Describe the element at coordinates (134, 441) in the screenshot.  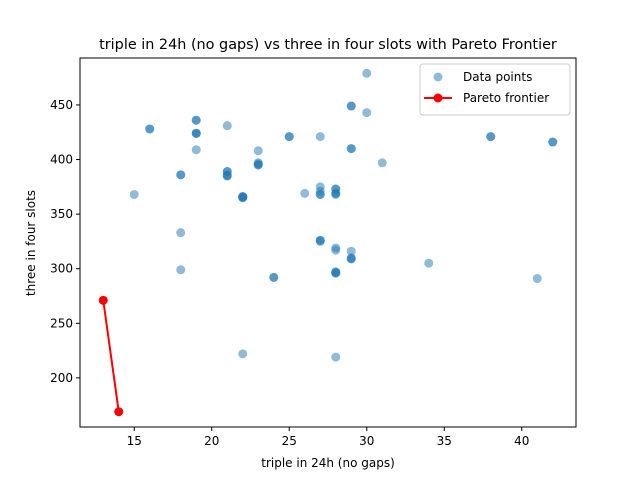
I see `x-tick-label: 15` at that location.